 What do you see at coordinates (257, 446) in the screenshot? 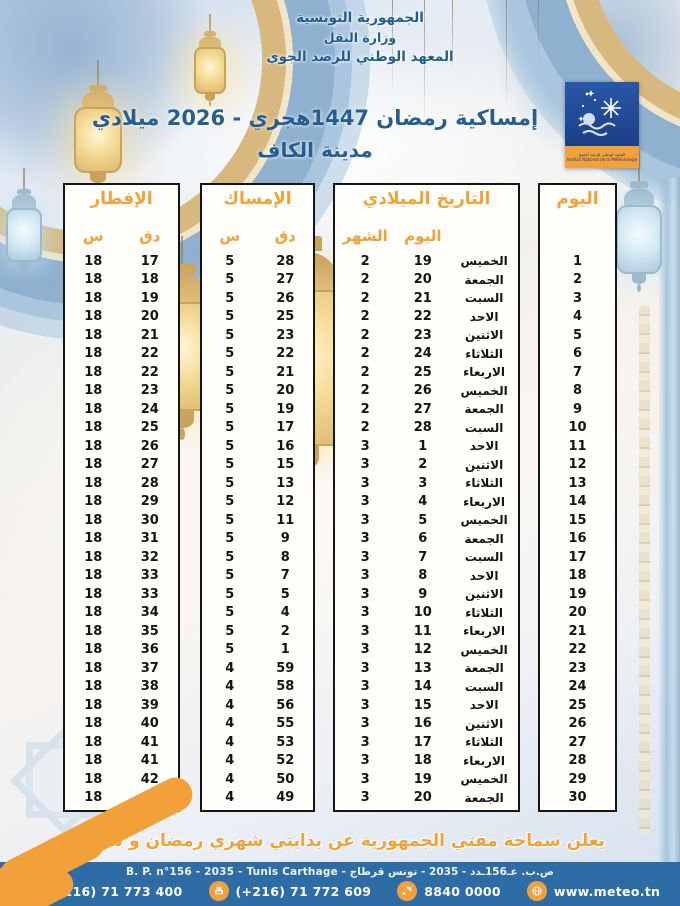
I see `table-row: 5 16` at bounding box center [257, 446].